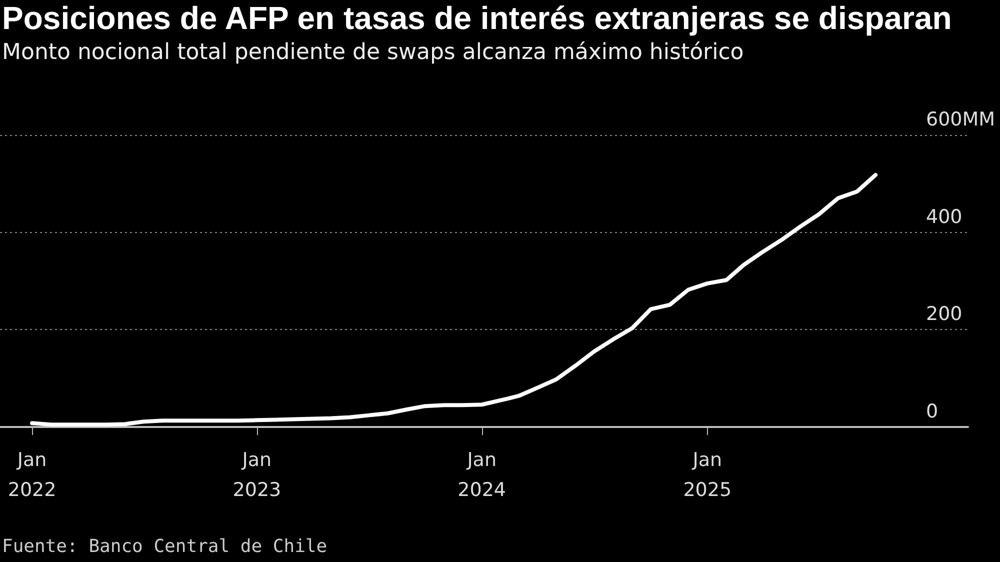 The image size is (1000, 562). Describe the element at coordinates (482, 475) in the screenshot. I see `x-tick-label: Jan 2024` at that location.